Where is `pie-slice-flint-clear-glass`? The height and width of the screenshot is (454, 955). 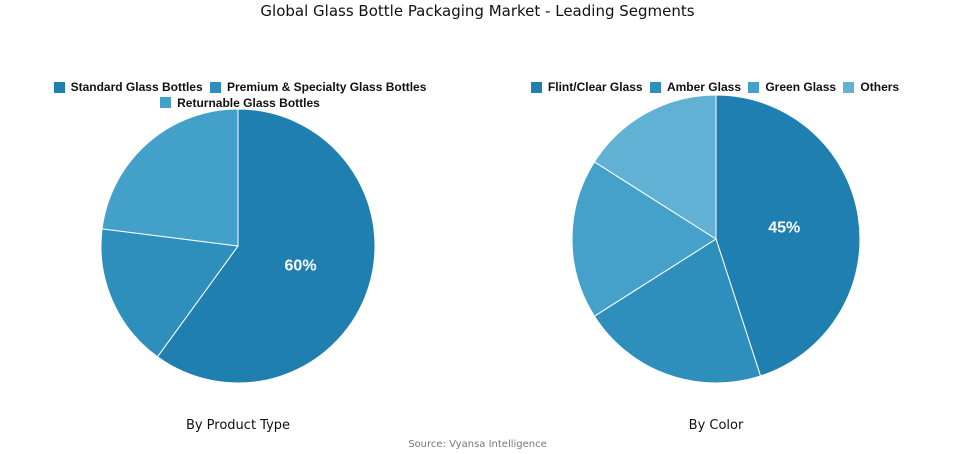 pie-slice-flint-clear-glass is located at coordinates (788, 235).